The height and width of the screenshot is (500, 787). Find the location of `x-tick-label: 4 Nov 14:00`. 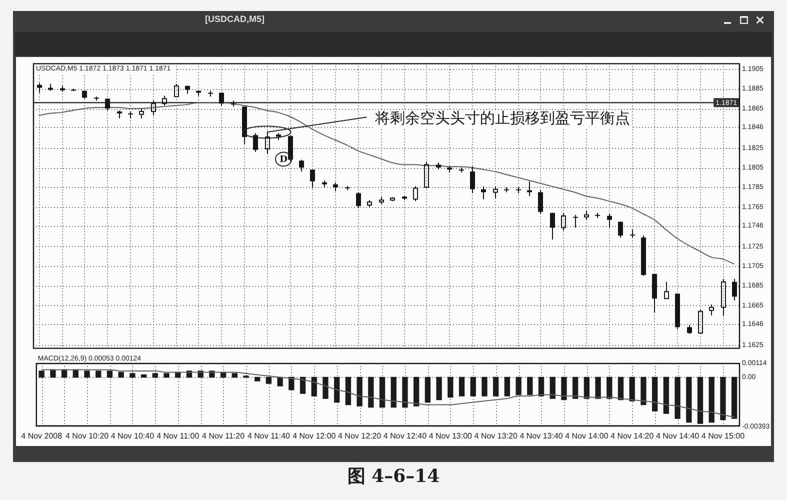

x-tick-label: 4 Nov 14:00 is located at coordinates (587, 435).